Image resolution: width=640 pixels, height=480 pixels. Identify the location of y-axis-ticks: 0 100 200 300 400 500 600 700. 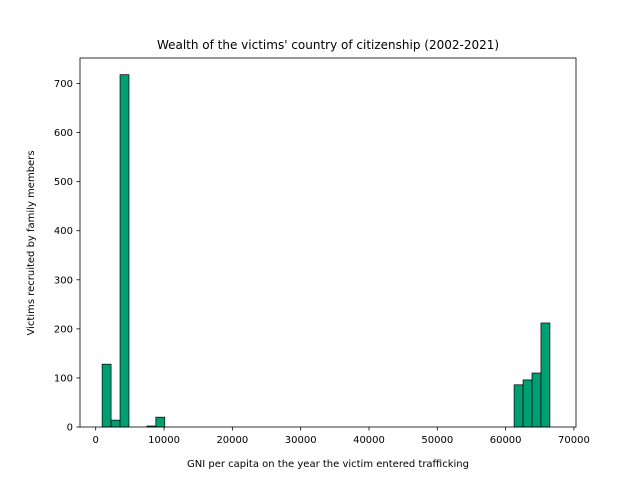
(67, 256).